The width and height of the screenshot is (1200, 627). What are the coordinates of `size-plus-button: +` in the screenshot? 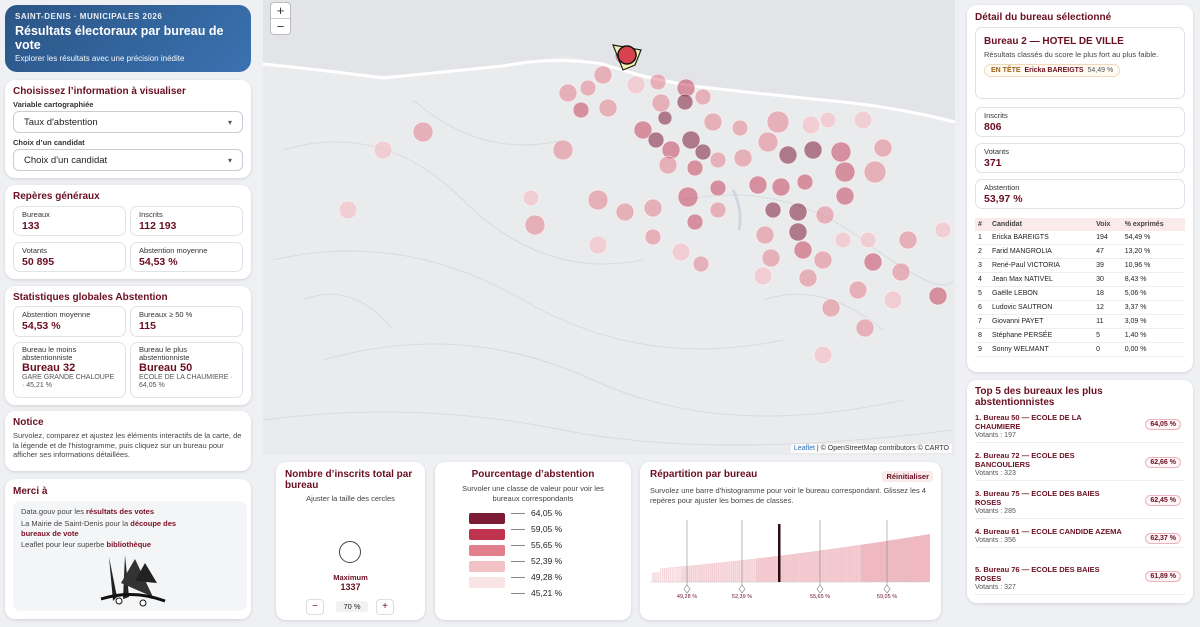 It's located at (385, 607).